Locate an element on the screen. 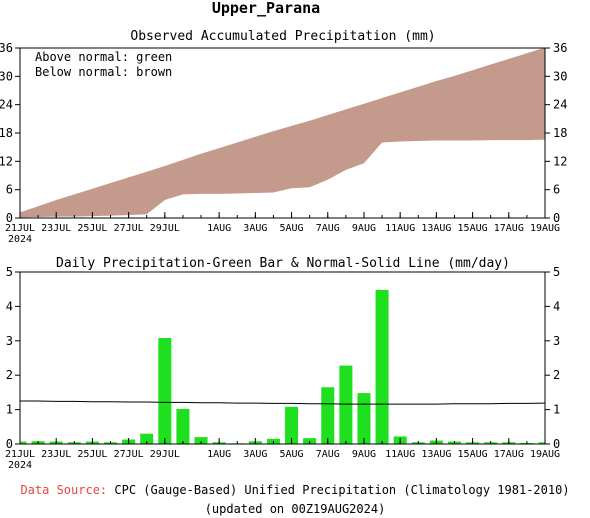  updated-timestamp: (updated on 00Z19AUG2024) is located at coordinates (295, 509).